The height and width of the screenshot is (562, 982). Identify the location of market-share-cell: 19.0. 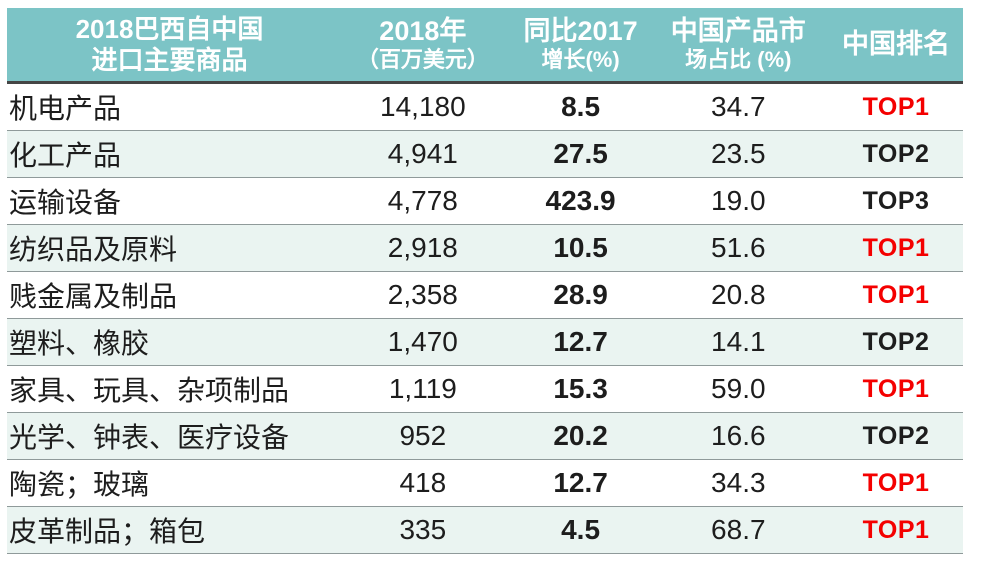
(738, 200).